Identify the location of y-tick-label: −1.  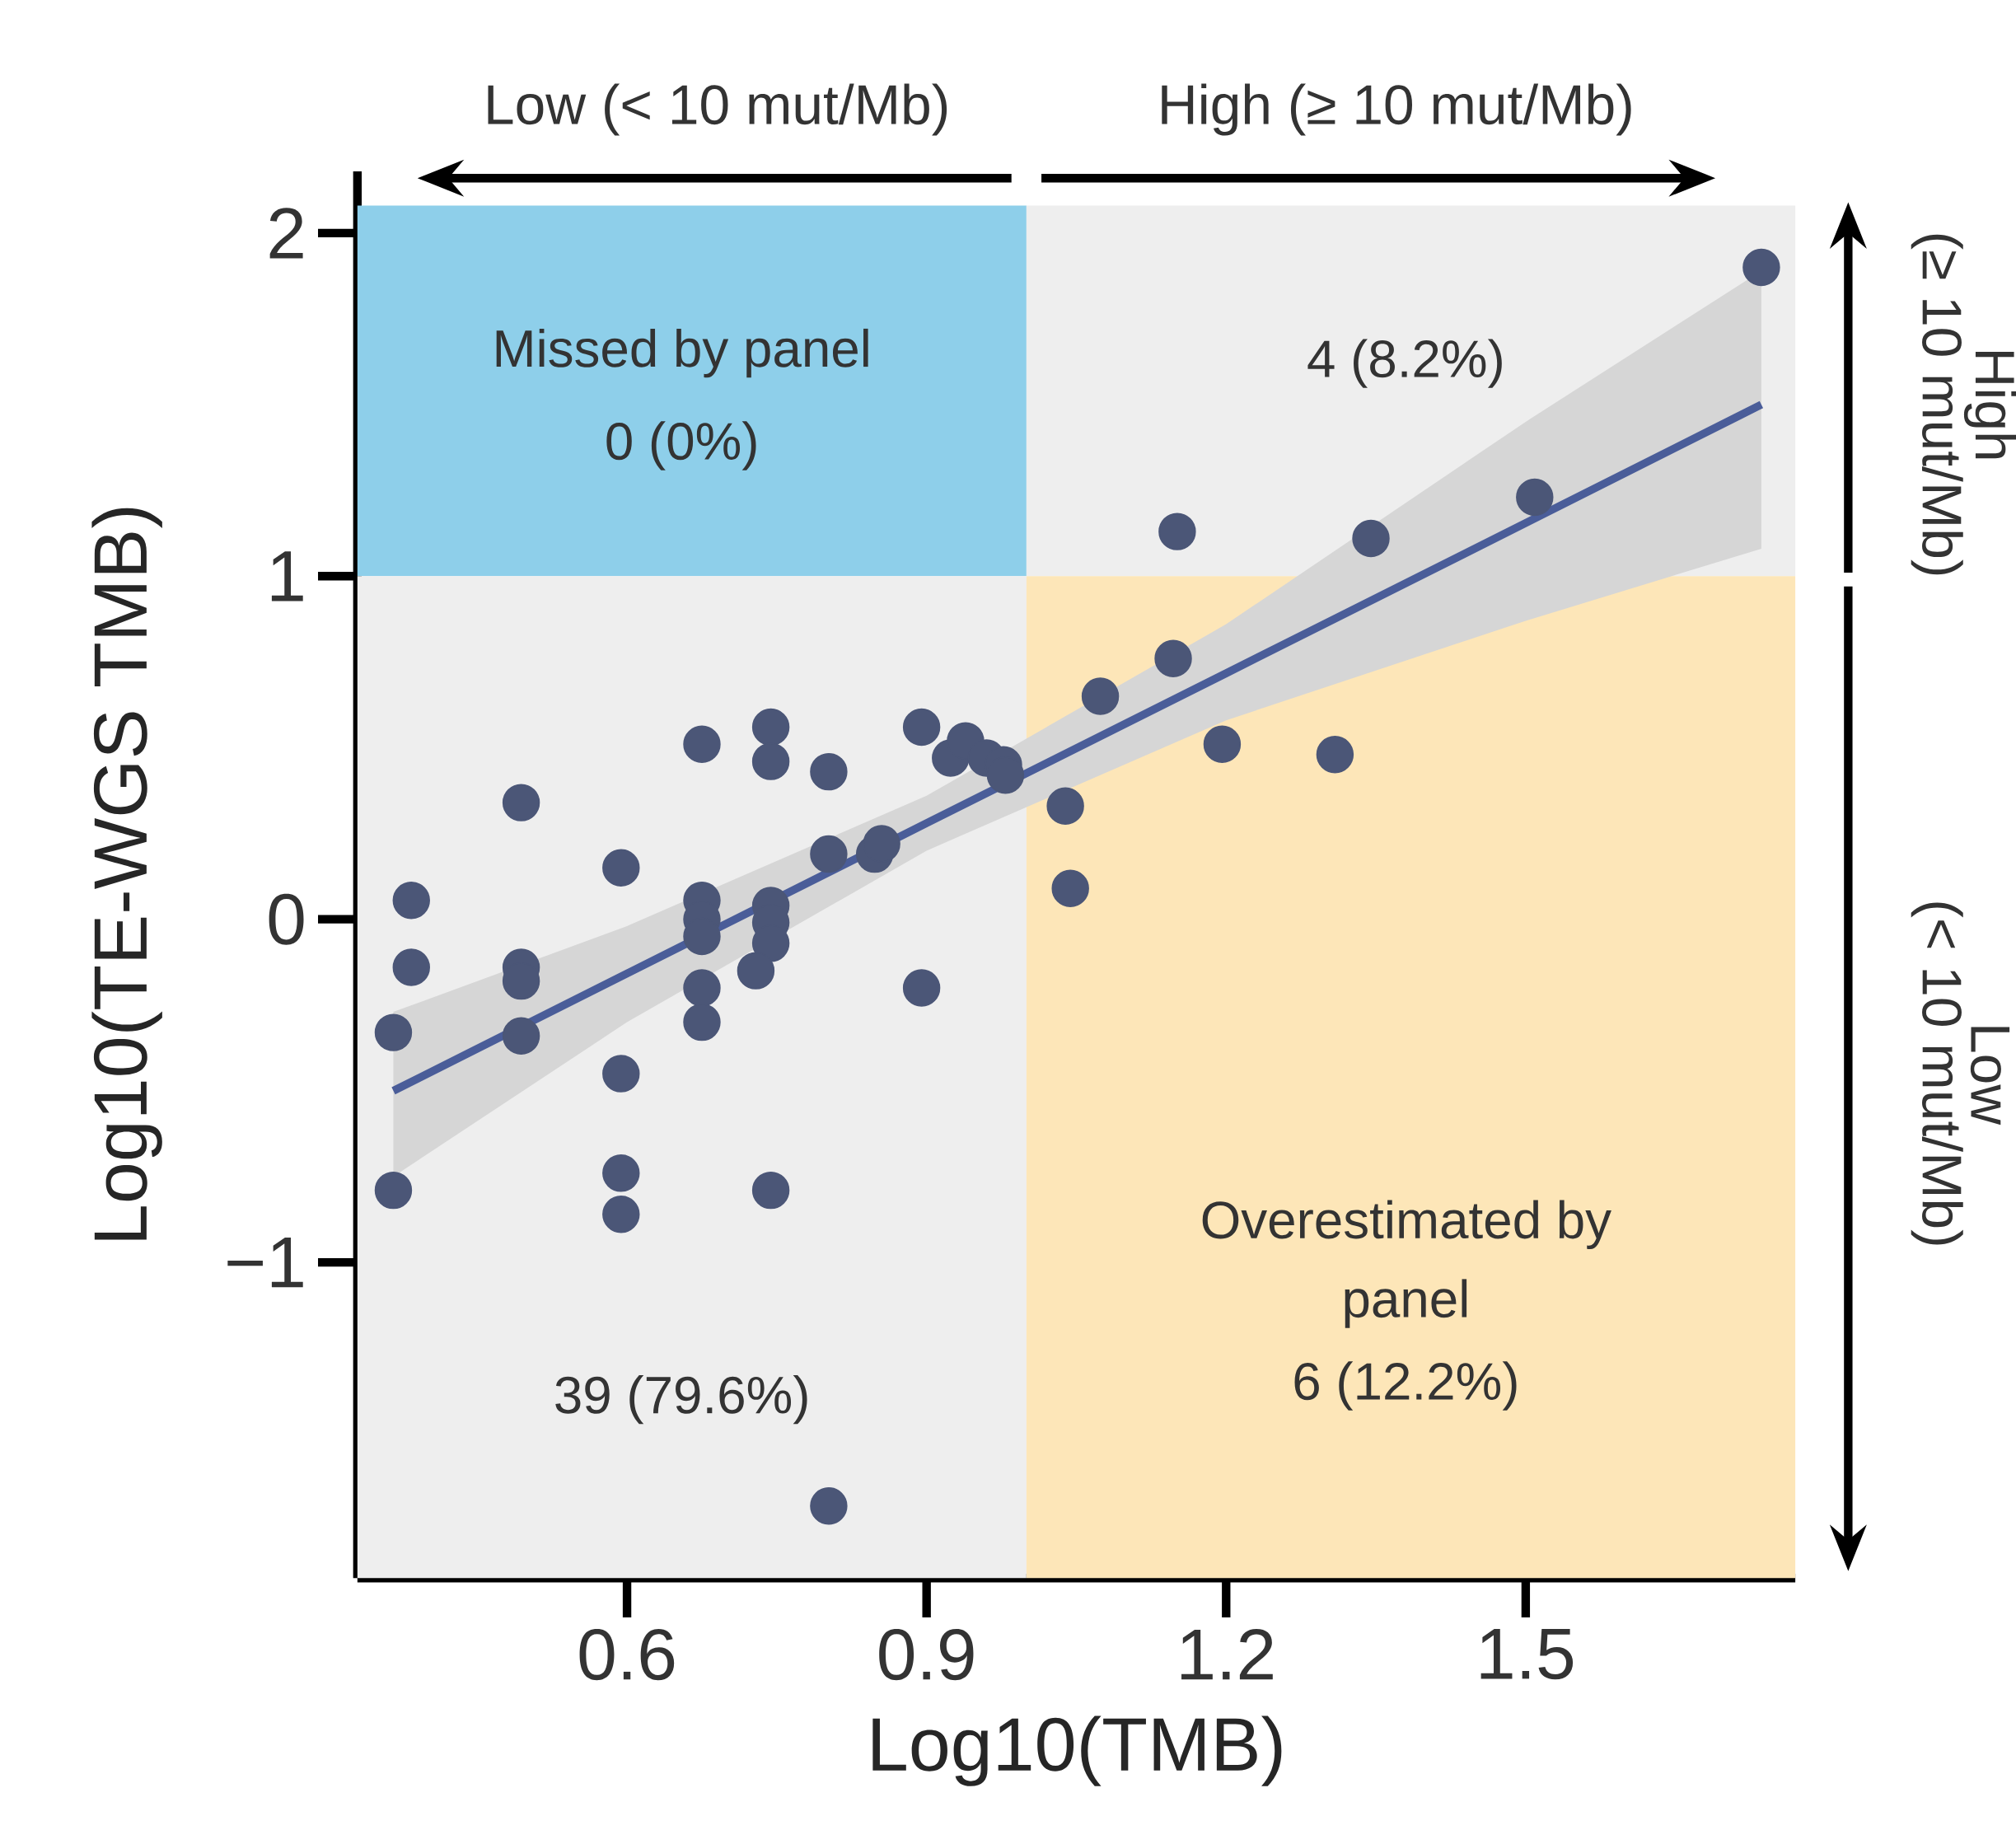
(265, 1262).